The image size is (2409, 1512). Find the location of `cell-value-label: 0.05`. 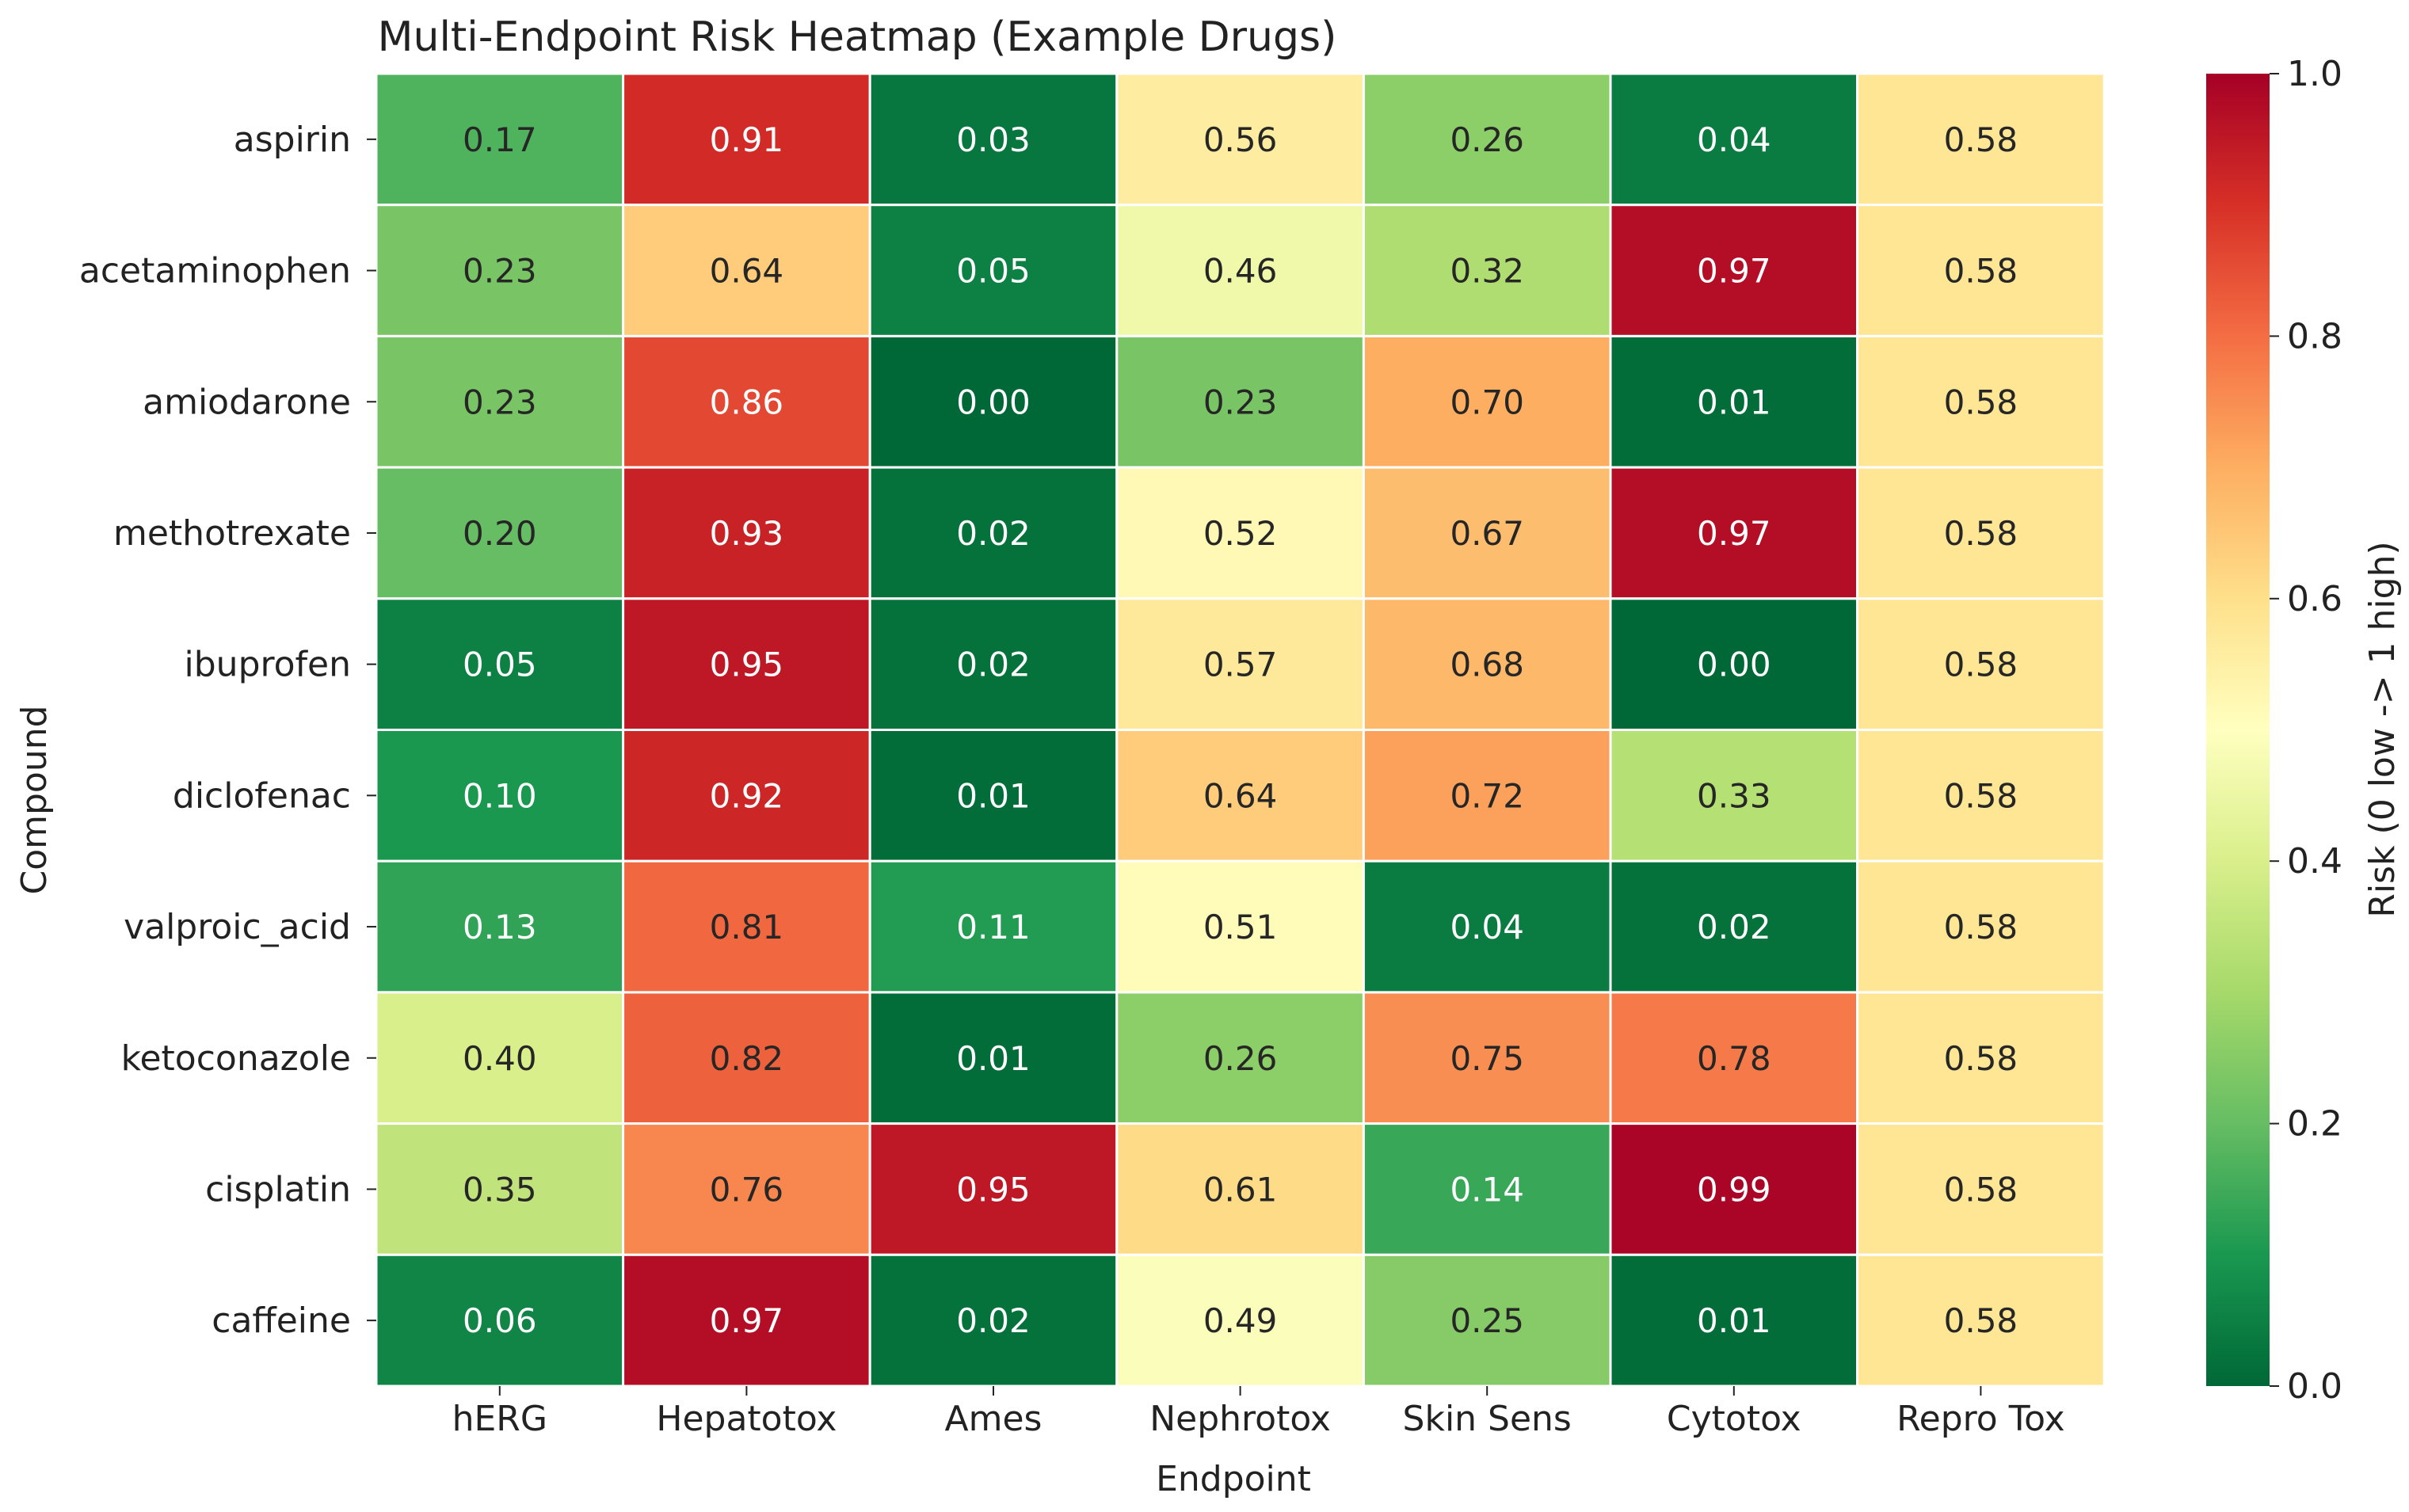

cell-value-label: 0.05 is located at coordinates (993, 271).